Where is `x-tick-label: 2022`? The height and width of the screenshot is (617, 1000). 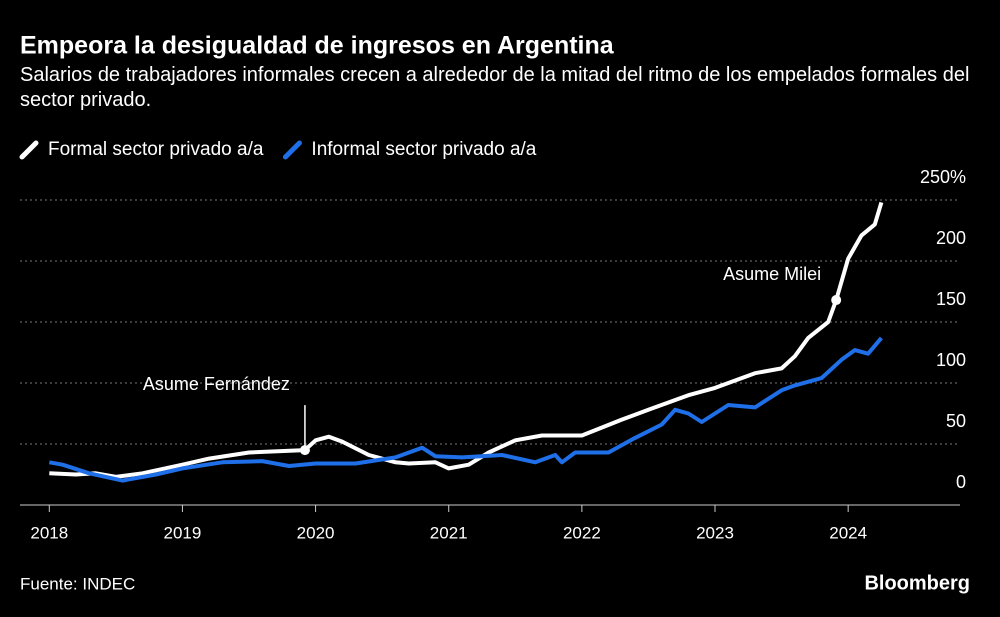
x-tick-label: 2022 is located at coordinates (582, 532).